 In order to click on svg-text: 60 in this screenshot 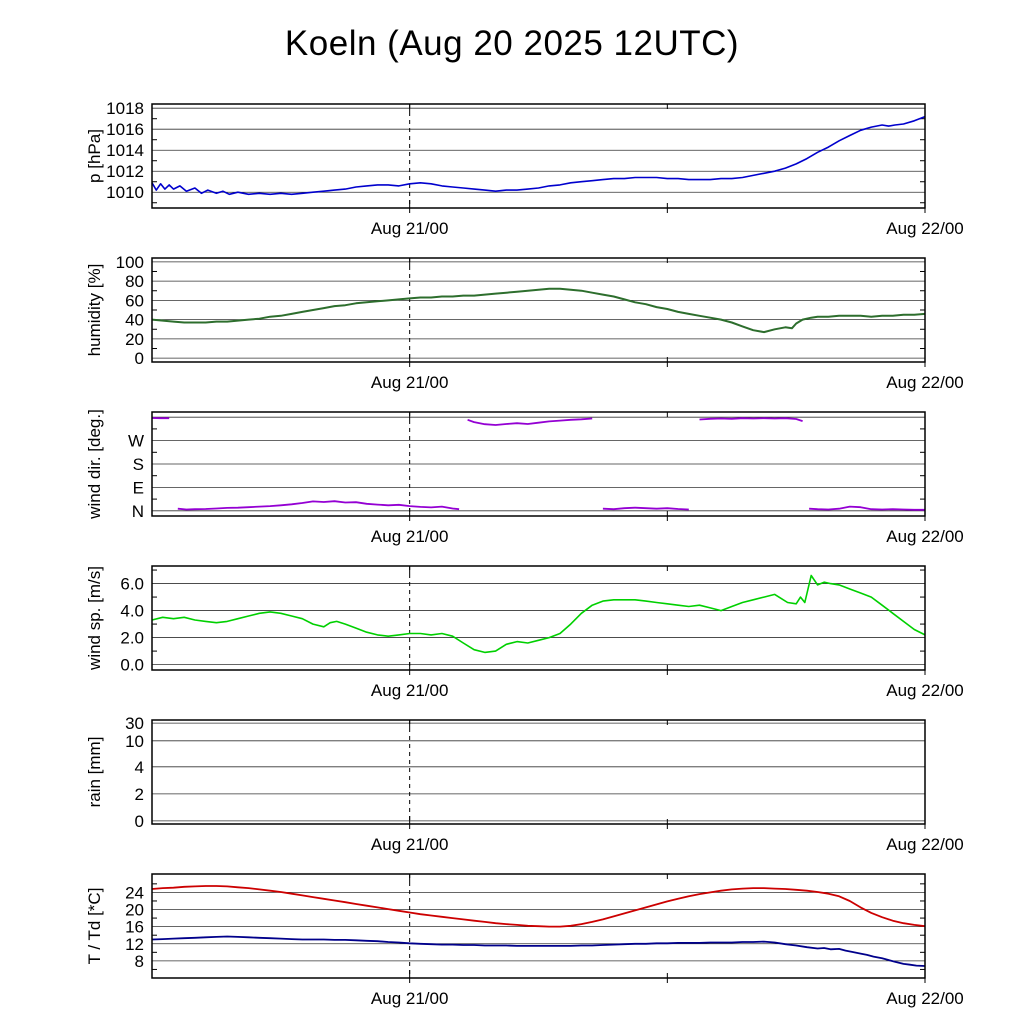, I will do `click(134, 300)`.